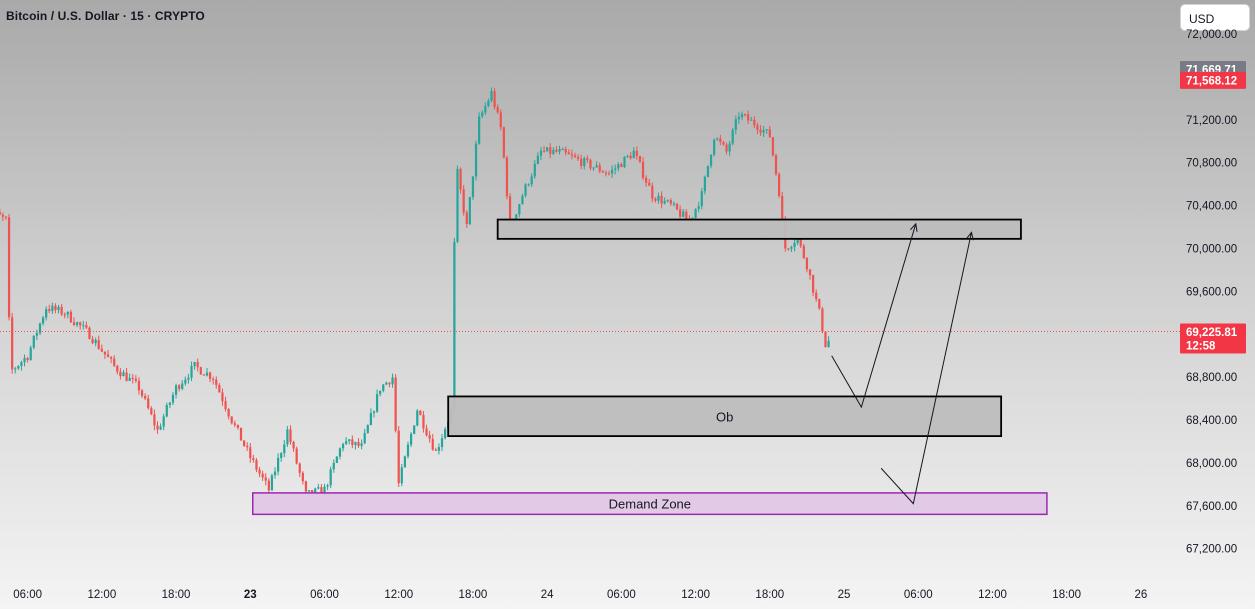  Describe the element at coordinates (650, 504) in the screenshot. I see `demand-zone` at that location.